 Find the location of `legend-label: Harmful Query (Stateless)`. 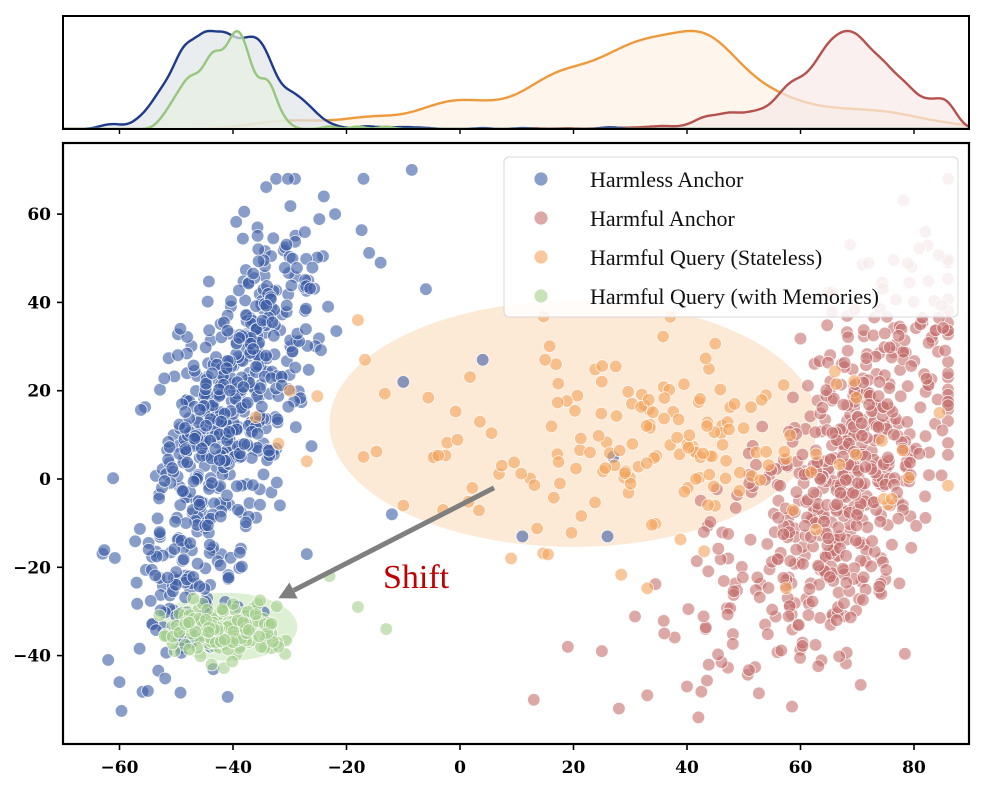

legend-label: Harmful Query (Stateless) is located at coordinates (706, 257).